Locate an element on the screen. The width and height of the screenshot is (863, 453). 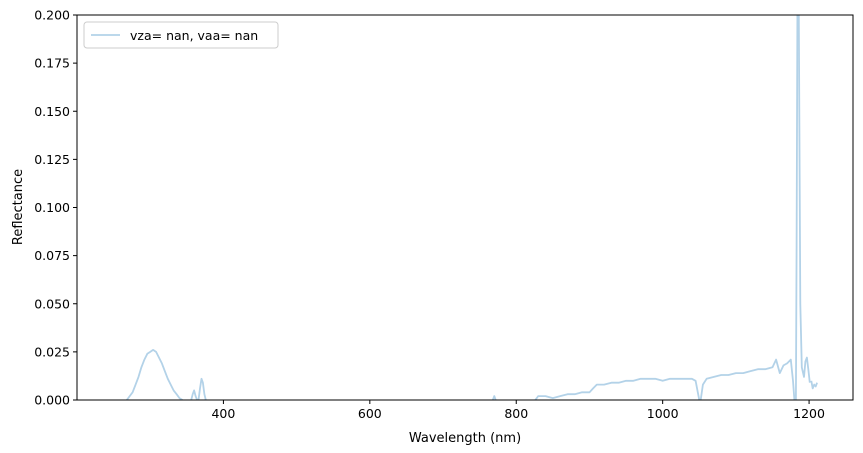
x-tick-label: 600 is located at coordinates (370, 413).